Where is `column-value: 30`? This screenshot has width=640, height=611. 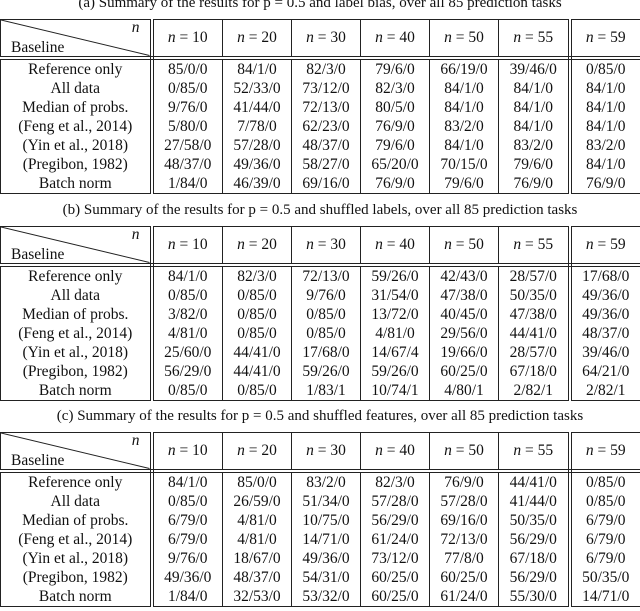 column-value: 30 is located at coordinates (338, 450).